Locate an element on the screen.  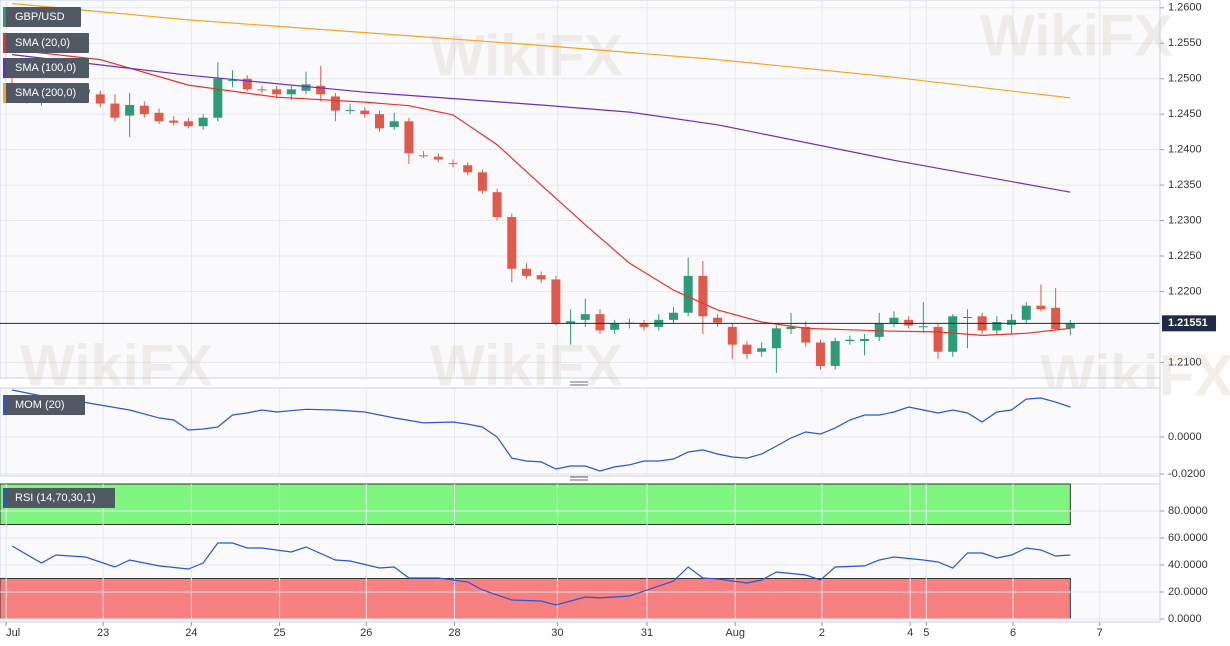
legend-text: SMA (200,0) is located at coordinates (45, 93).